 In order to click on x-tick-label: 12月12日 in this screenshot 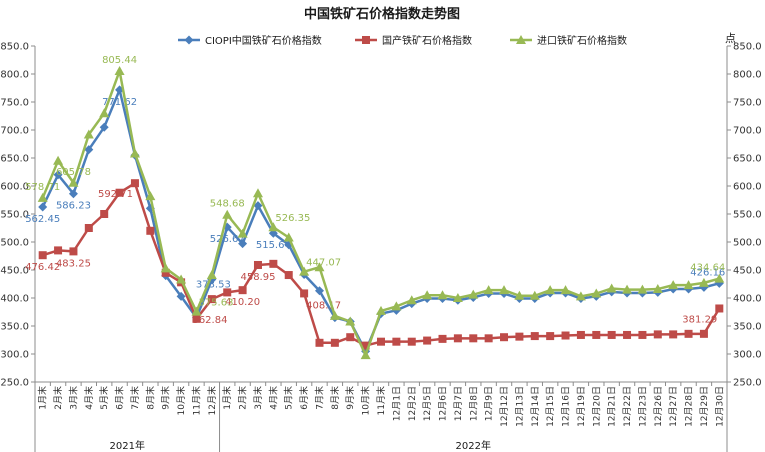, I will do `click(504, 406)`.